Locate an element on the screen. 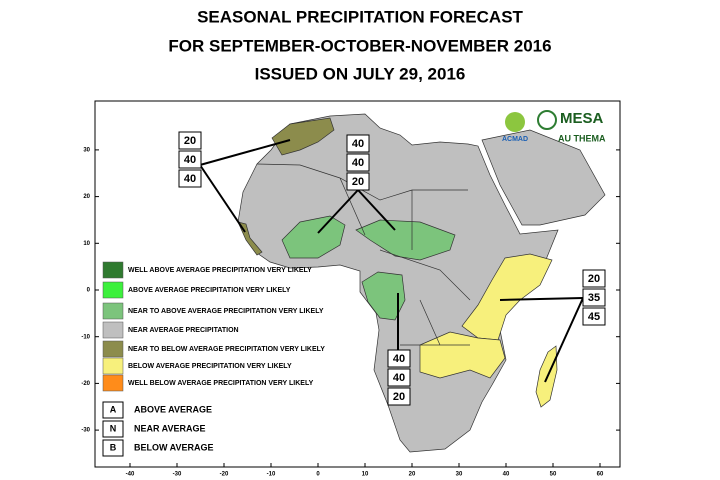 Image resolution: width=720 pixels, height=480 pixels. lat-tick-label: -30 is located at coordinates (85, 431).